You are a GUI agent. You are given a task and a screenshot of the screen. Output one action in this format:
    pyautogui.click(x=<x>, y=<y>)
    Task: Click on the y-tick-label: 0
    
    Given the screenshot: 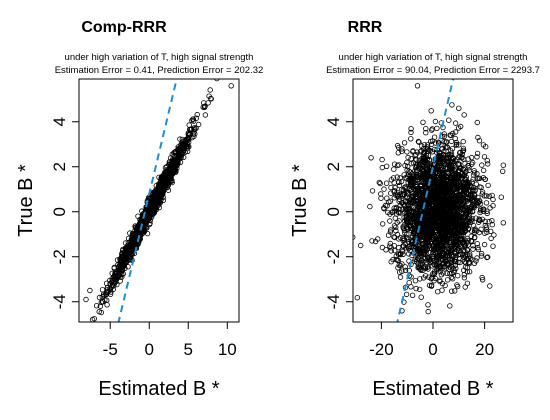 What is the action you would take?
    pyautogui.click(x=333, y=211)
    